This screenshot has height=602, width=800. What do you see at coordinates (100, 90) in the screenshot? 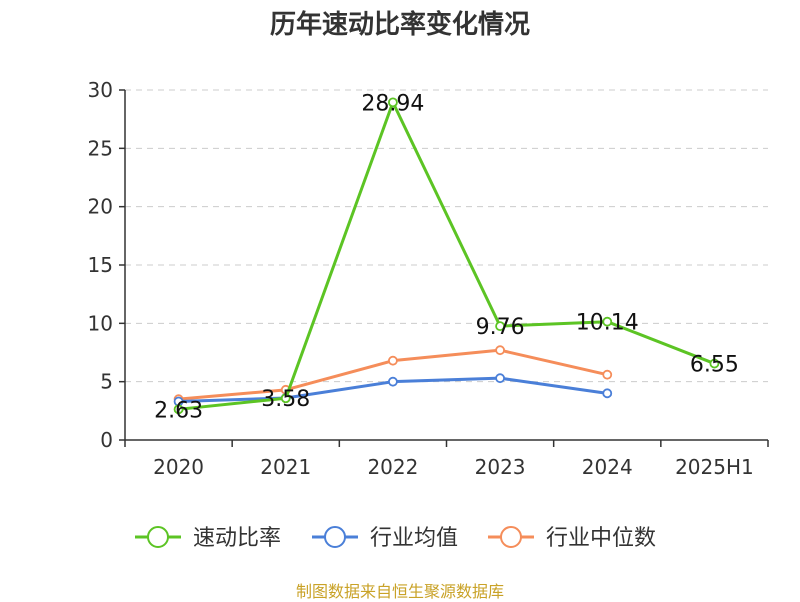
I see `y-tick-label-30: 30` at bounding box center [100, 90].